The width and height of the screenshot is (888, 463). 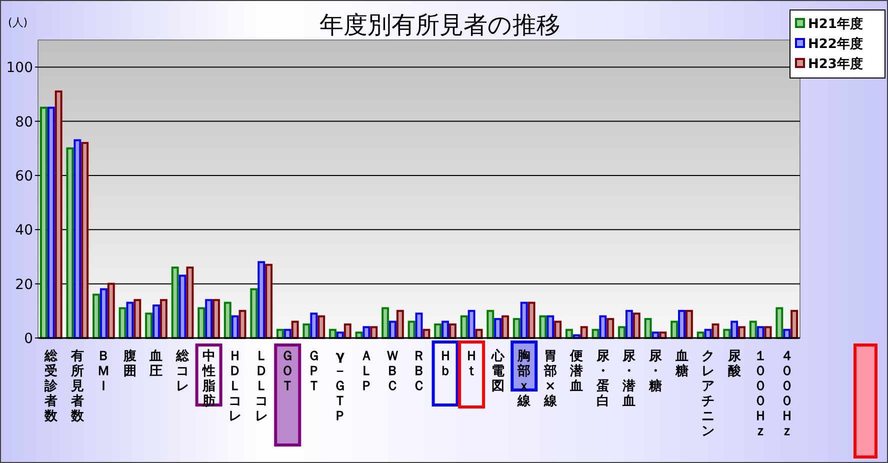 What do you see at coordinates (313, 371) in the screenshot?
I see `x-tick-label: ＧＰＴ` at bounding box center [313, 371].